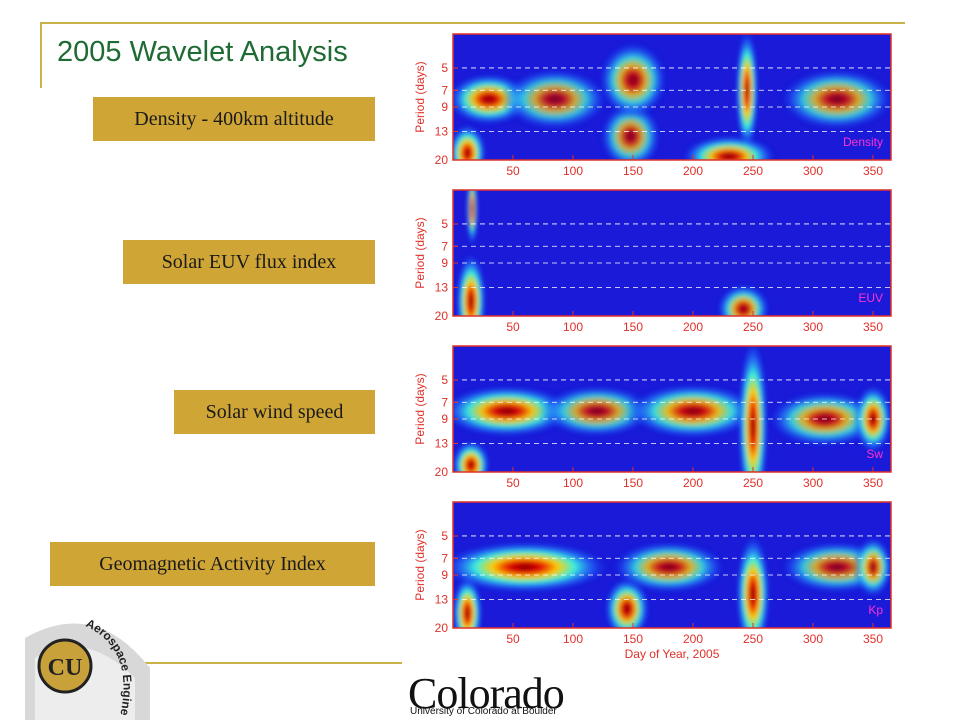 The width and height of the screenshot is (960, 720). What do you see at coordinates (483, 711) in the screenshot?
I see `colorado-logo-subtext: University of Colorado at Boulder` at bounding box center [483, 711].